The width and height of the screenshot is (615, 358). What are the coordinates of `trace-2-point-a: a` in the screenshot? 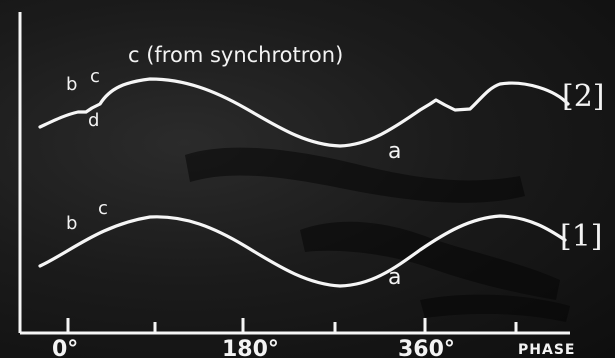 It's located at (394, 151).